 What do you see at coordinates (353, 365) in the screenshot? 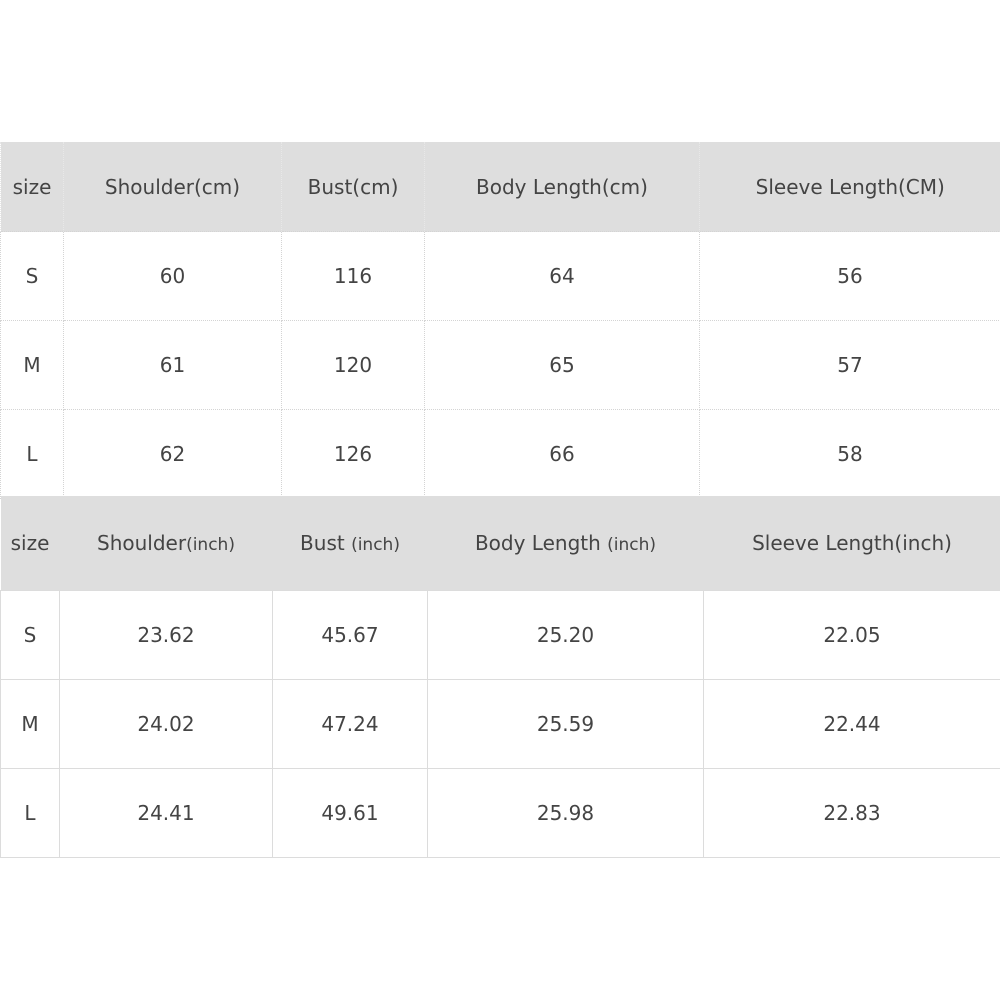
I see `cell: 120` at bounding box center [353, 365].